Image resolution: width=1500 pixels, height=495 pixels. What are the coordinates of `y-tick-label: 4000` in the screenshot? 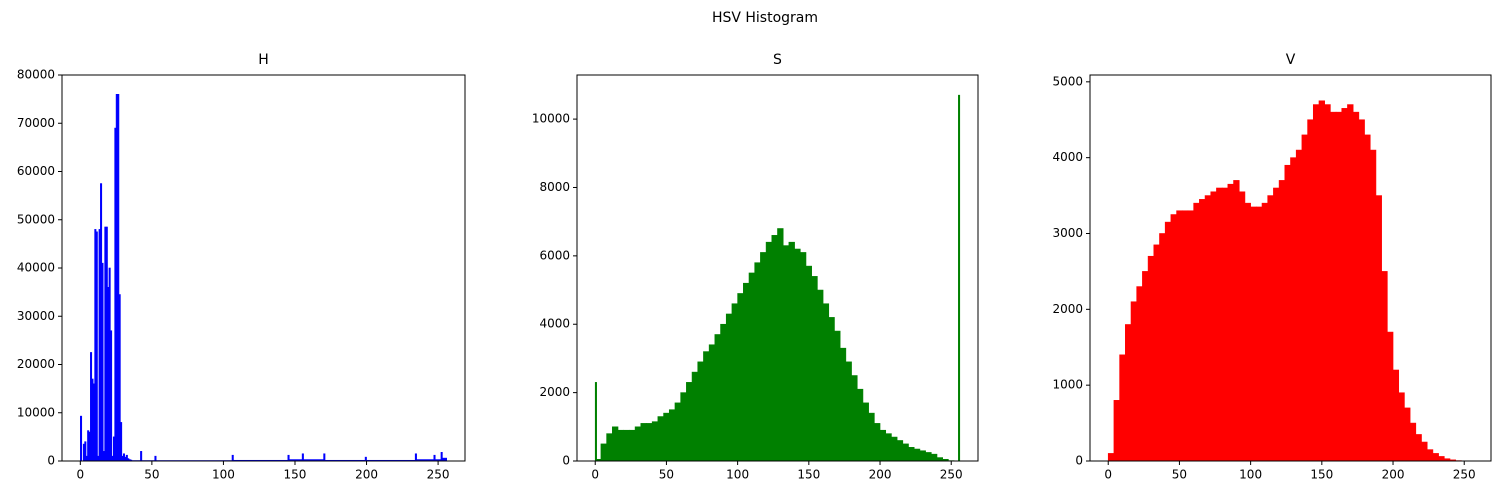 It's located at (554, 324).